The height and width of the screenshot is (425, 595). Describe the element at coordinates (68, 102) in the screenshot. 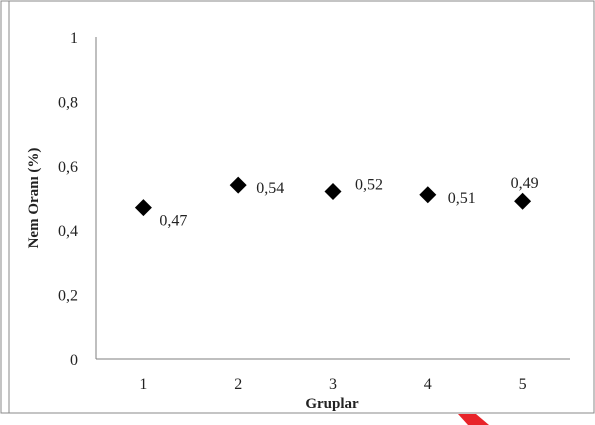

I see `y-tick-label: 0,8` at that location.